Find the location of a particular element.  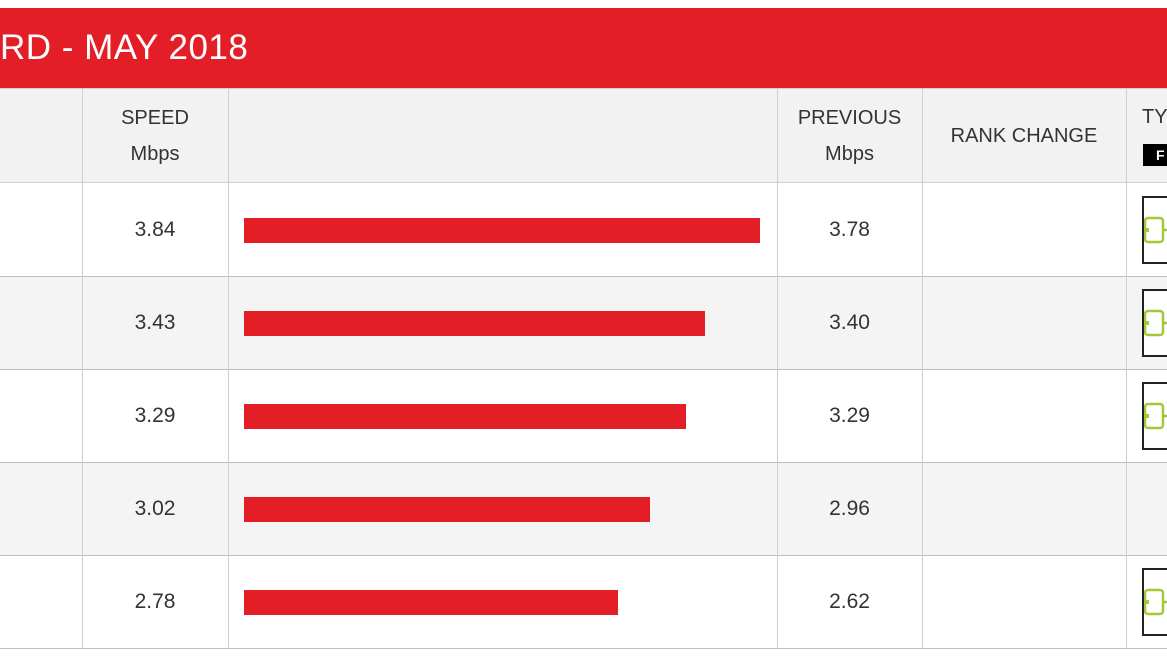

header-type-label: TY is located at coordinates (1154, 117).